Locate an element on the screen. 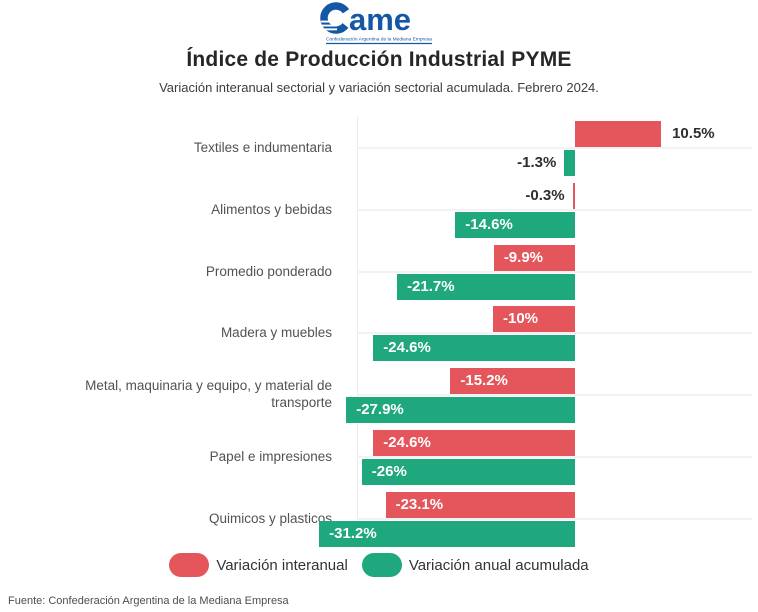 The height and width of the screenshot is (612, 758). value-label: 10.5% is located at coordinates (693, 133).